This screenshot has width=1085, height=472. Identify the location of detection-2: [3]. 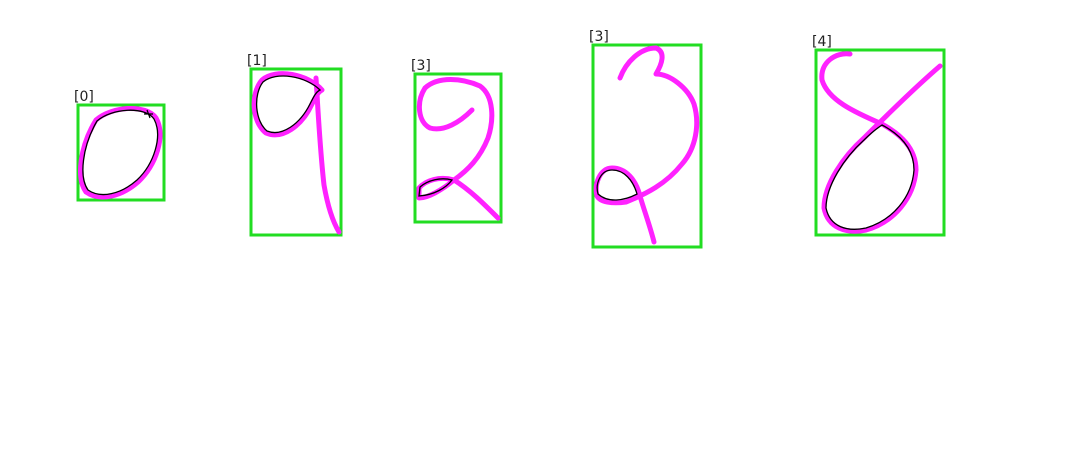
(457, 141).